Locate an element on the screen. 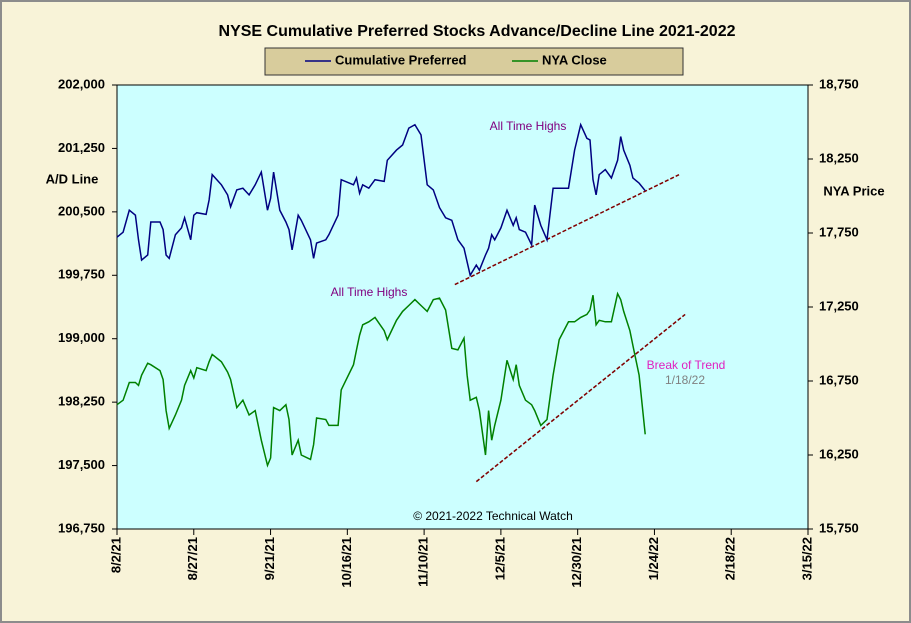 Image resolution: width=911 pixels, height=623 pixels. x-tick-label: 8/27/21 is located at coordinates (192, 558).